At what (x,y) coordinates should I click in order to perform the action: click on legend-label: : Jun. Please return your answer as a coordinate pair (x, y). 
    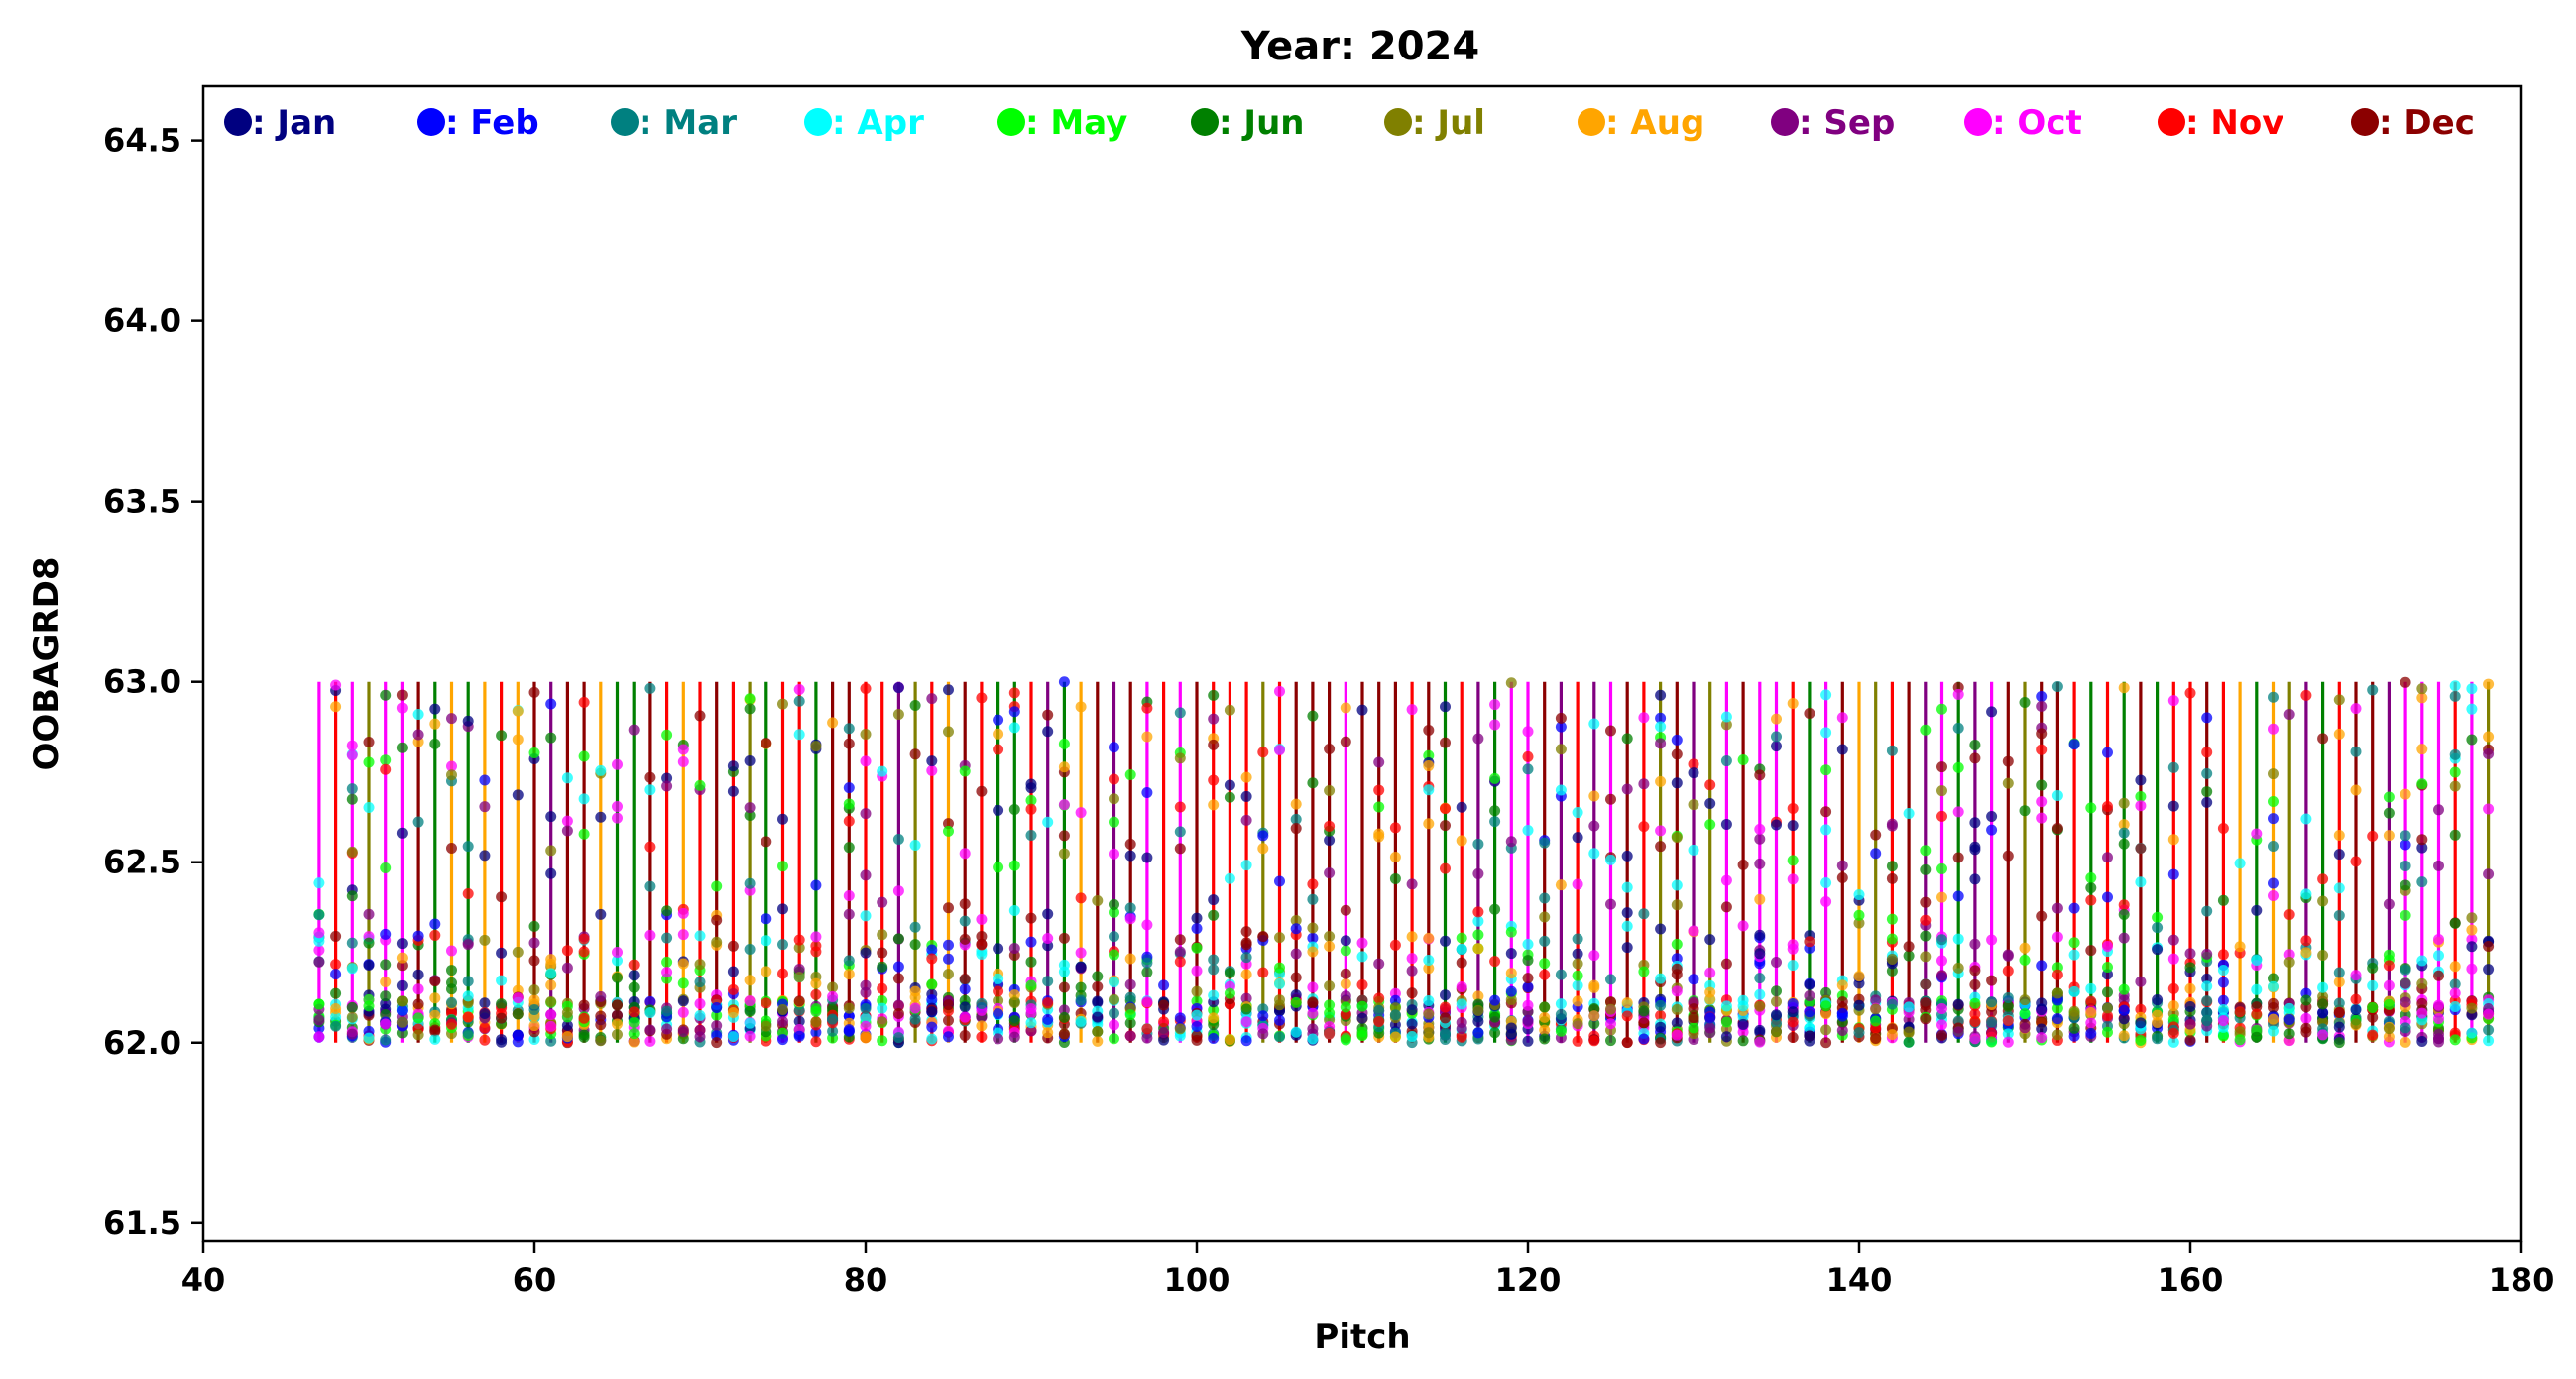
    Looking at the image, I should click on (1262, 123).